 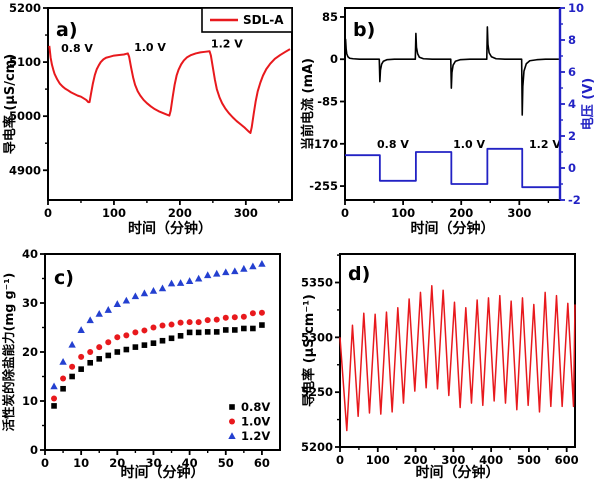 What do you see at coordinates (190, 463) in the screenshot?
I see `x-tick-label: 40` at bounding box center [190, 463].